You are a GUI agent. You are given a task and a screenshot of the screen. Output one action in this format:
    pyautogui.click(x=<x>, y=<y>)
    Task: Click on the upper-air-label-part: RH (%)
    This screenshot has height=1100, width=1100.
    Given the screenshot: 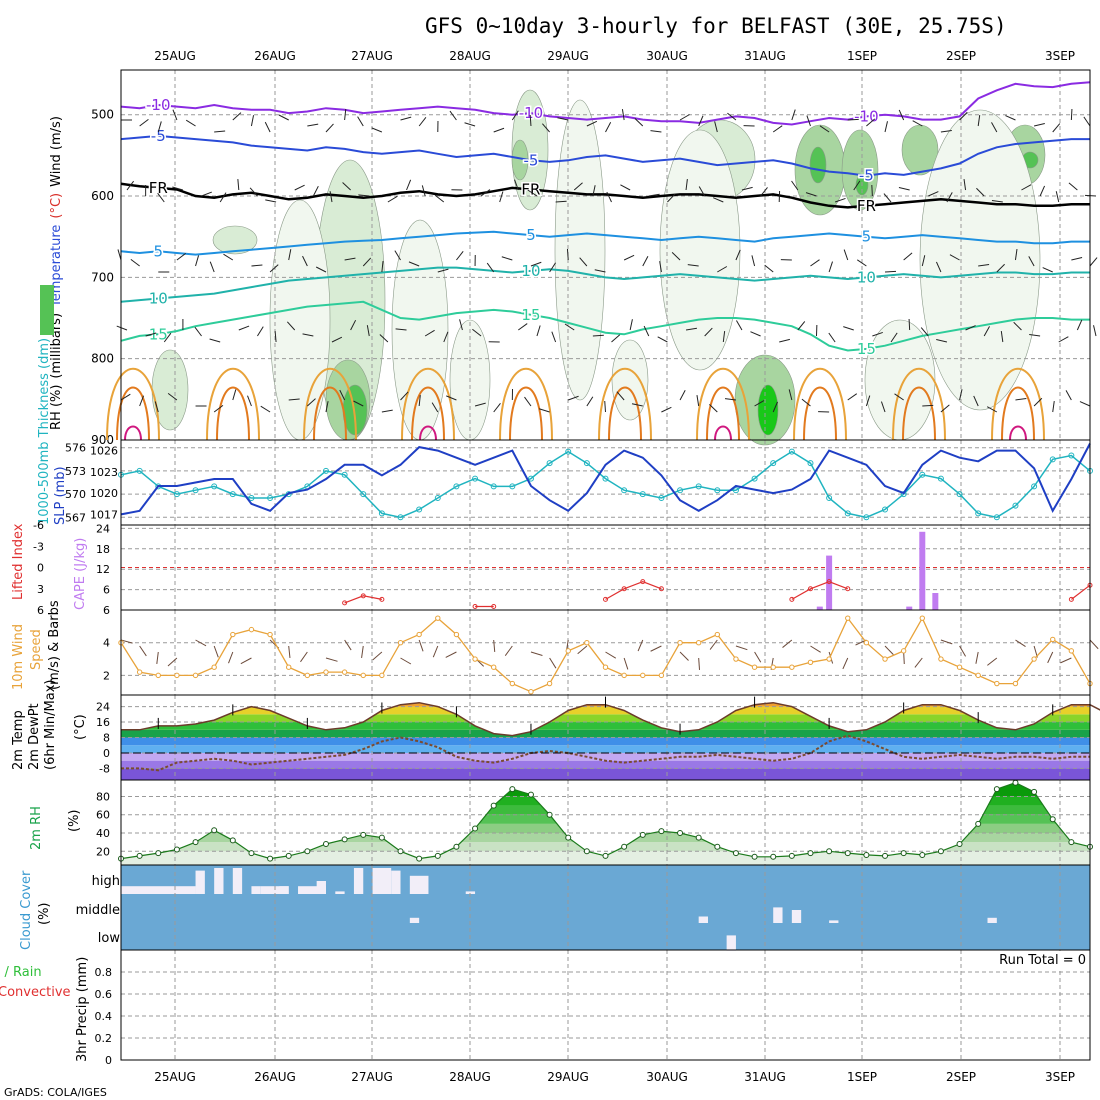 What is the action you would take?
    pyautogui.click(x=56, y=407)
    